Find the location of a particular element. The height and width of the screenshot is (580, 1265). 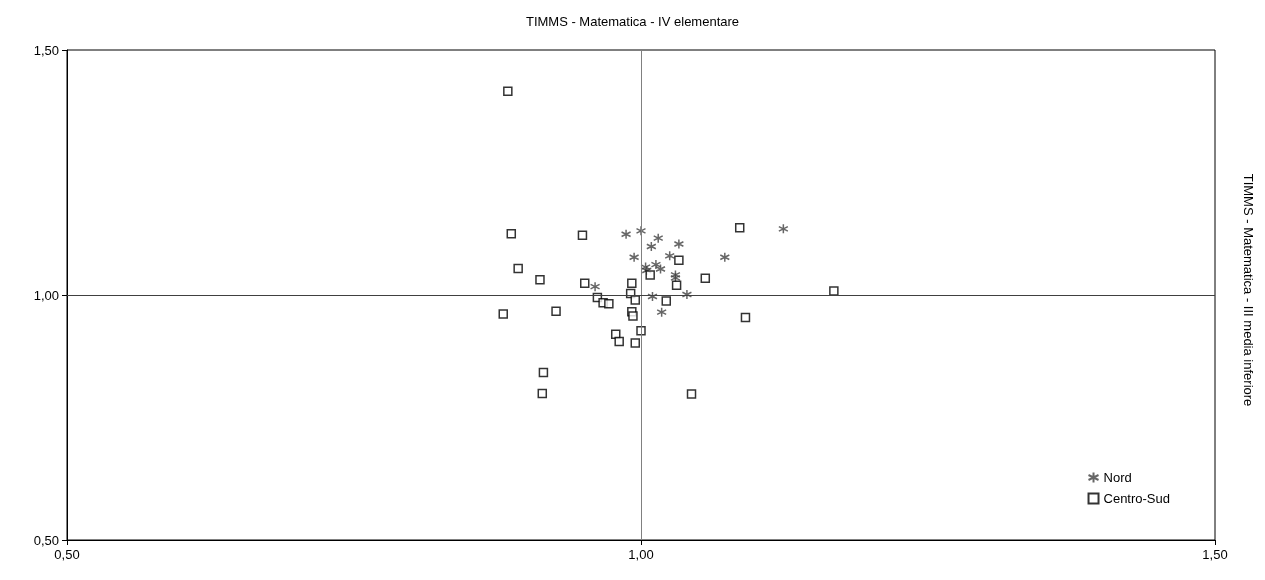

x-tick-label: 1,50 is located at coordinates (1215, 554).